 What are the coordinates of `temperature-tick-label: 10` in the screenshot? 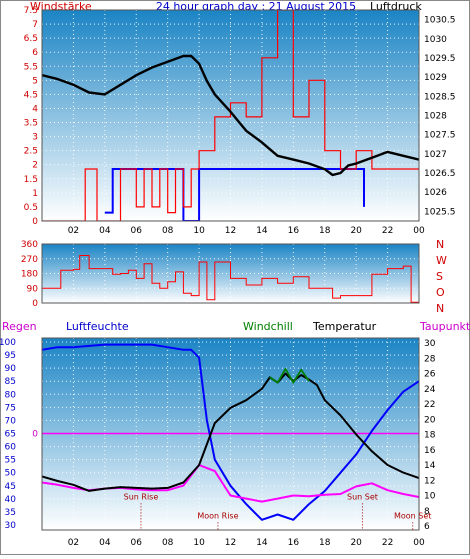 It's located at (430, 497).